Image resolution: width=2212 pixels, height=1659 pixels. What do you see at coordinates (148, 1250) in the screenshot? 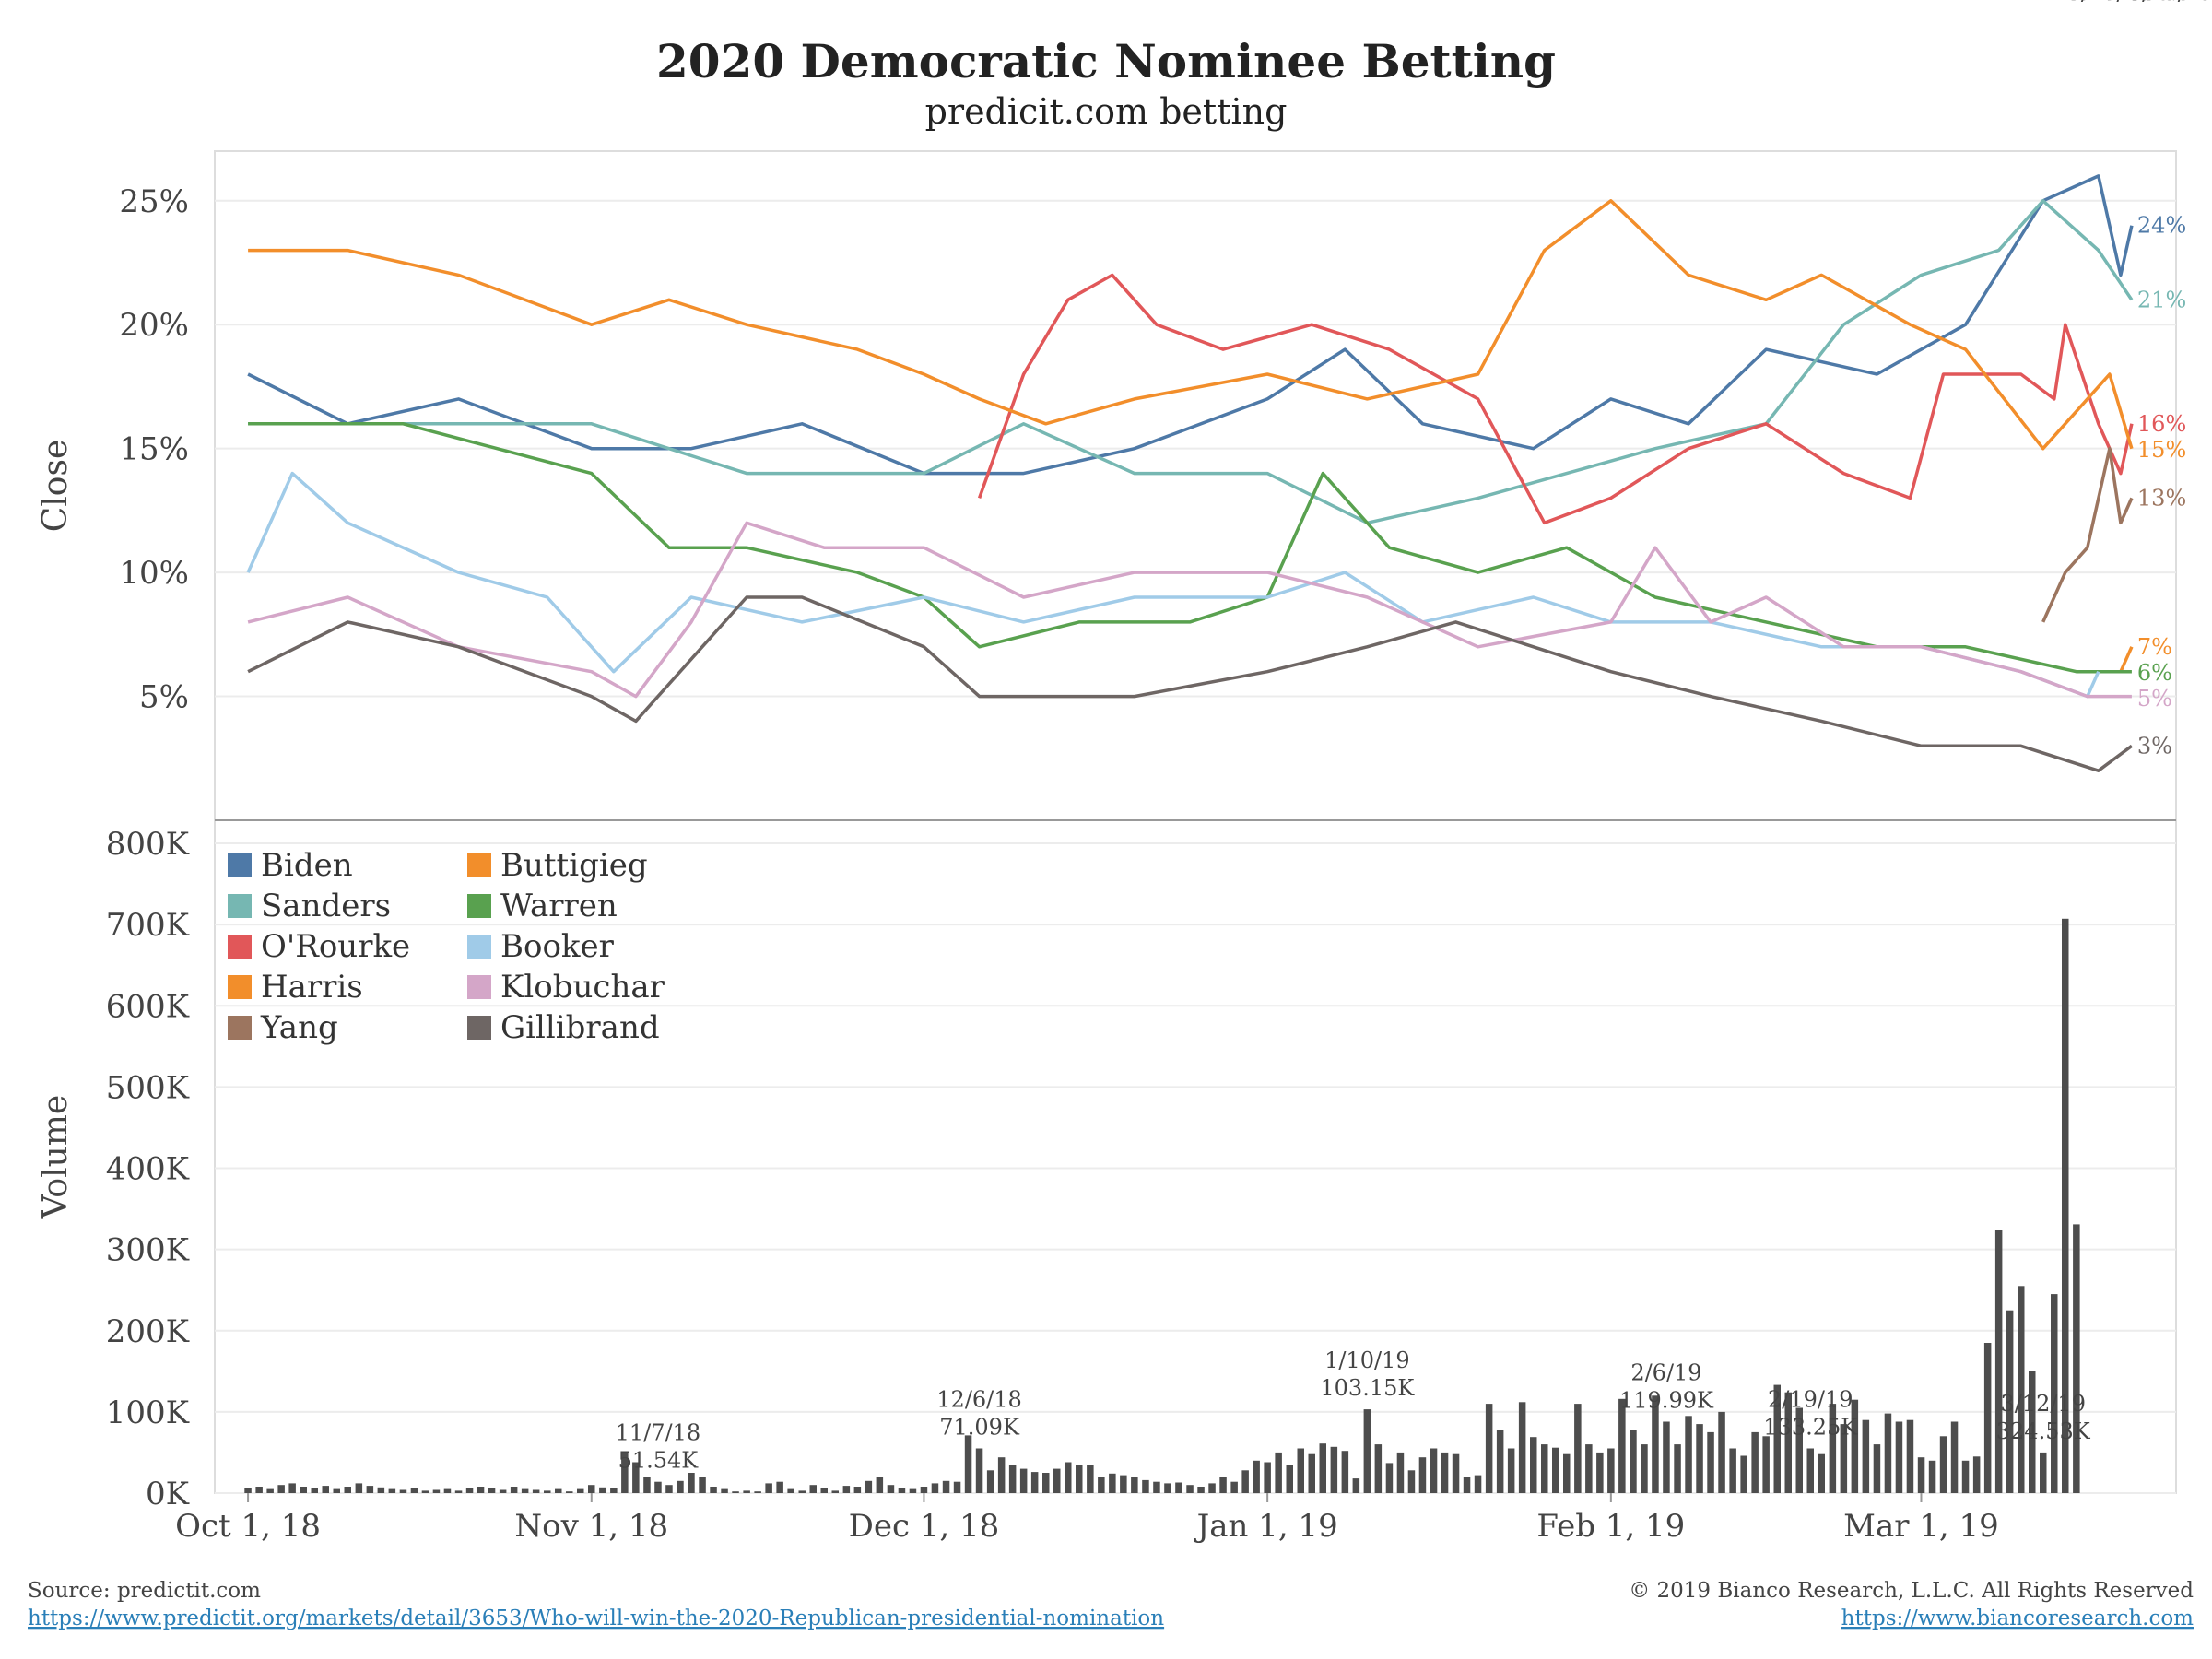
I see `volume-y-tick-label: 300K` at bounding box center [148, 1250].